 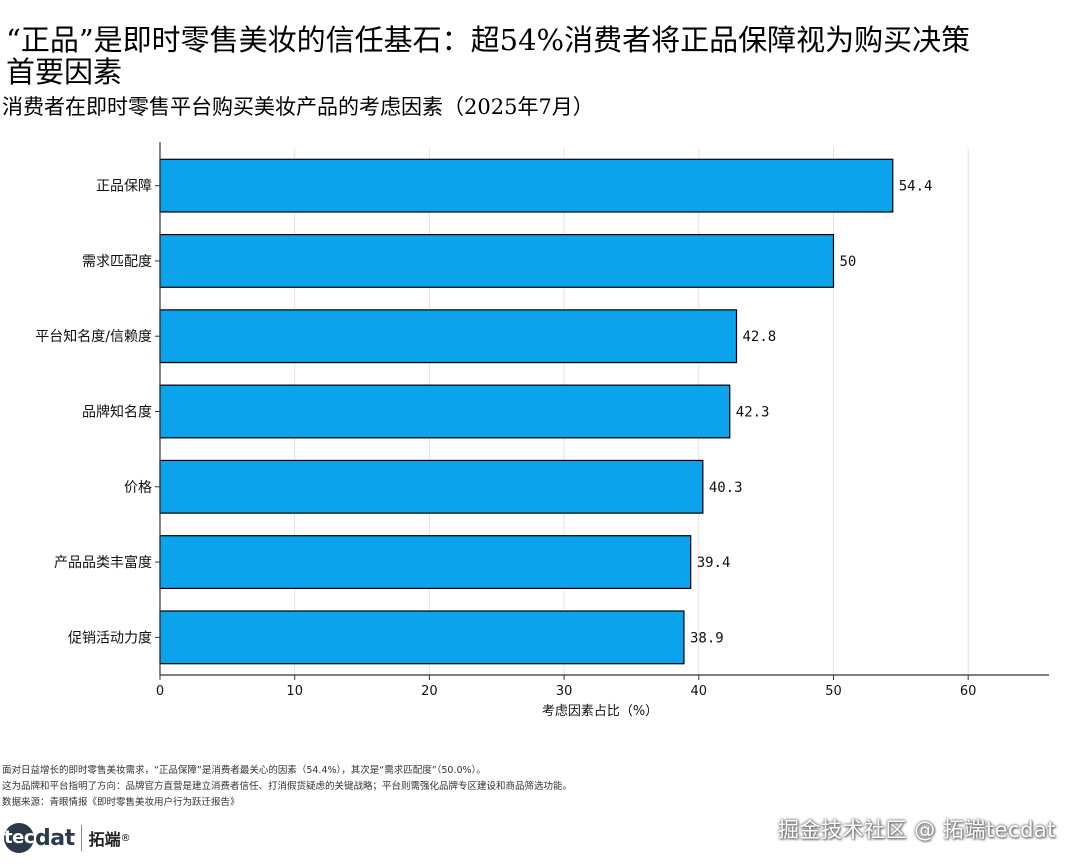 I want to click on tecdat-logo: tec dat 拓端 ®, so click(x=67, y=838).